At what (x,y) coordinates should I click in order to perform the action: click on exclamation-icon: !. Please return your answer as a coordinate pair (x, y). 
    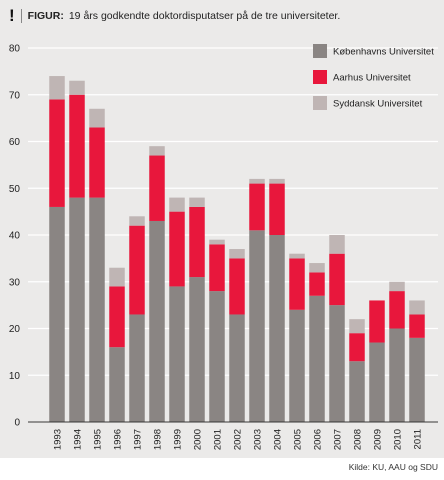
    Looking at the image, I should click on (12, 15).